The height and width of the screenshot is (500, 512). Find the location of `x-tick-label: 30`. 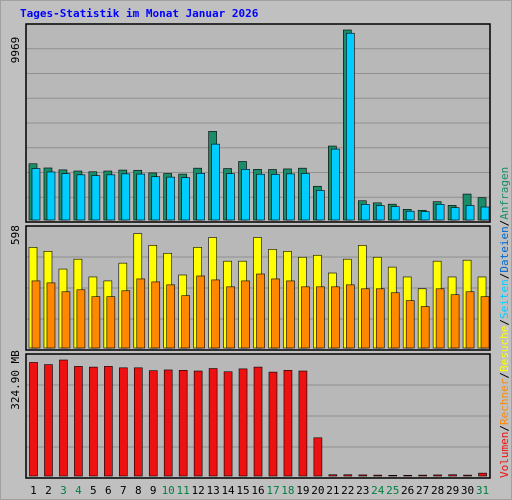

x-tick-label: 30 is located at coordinates (467, 490).